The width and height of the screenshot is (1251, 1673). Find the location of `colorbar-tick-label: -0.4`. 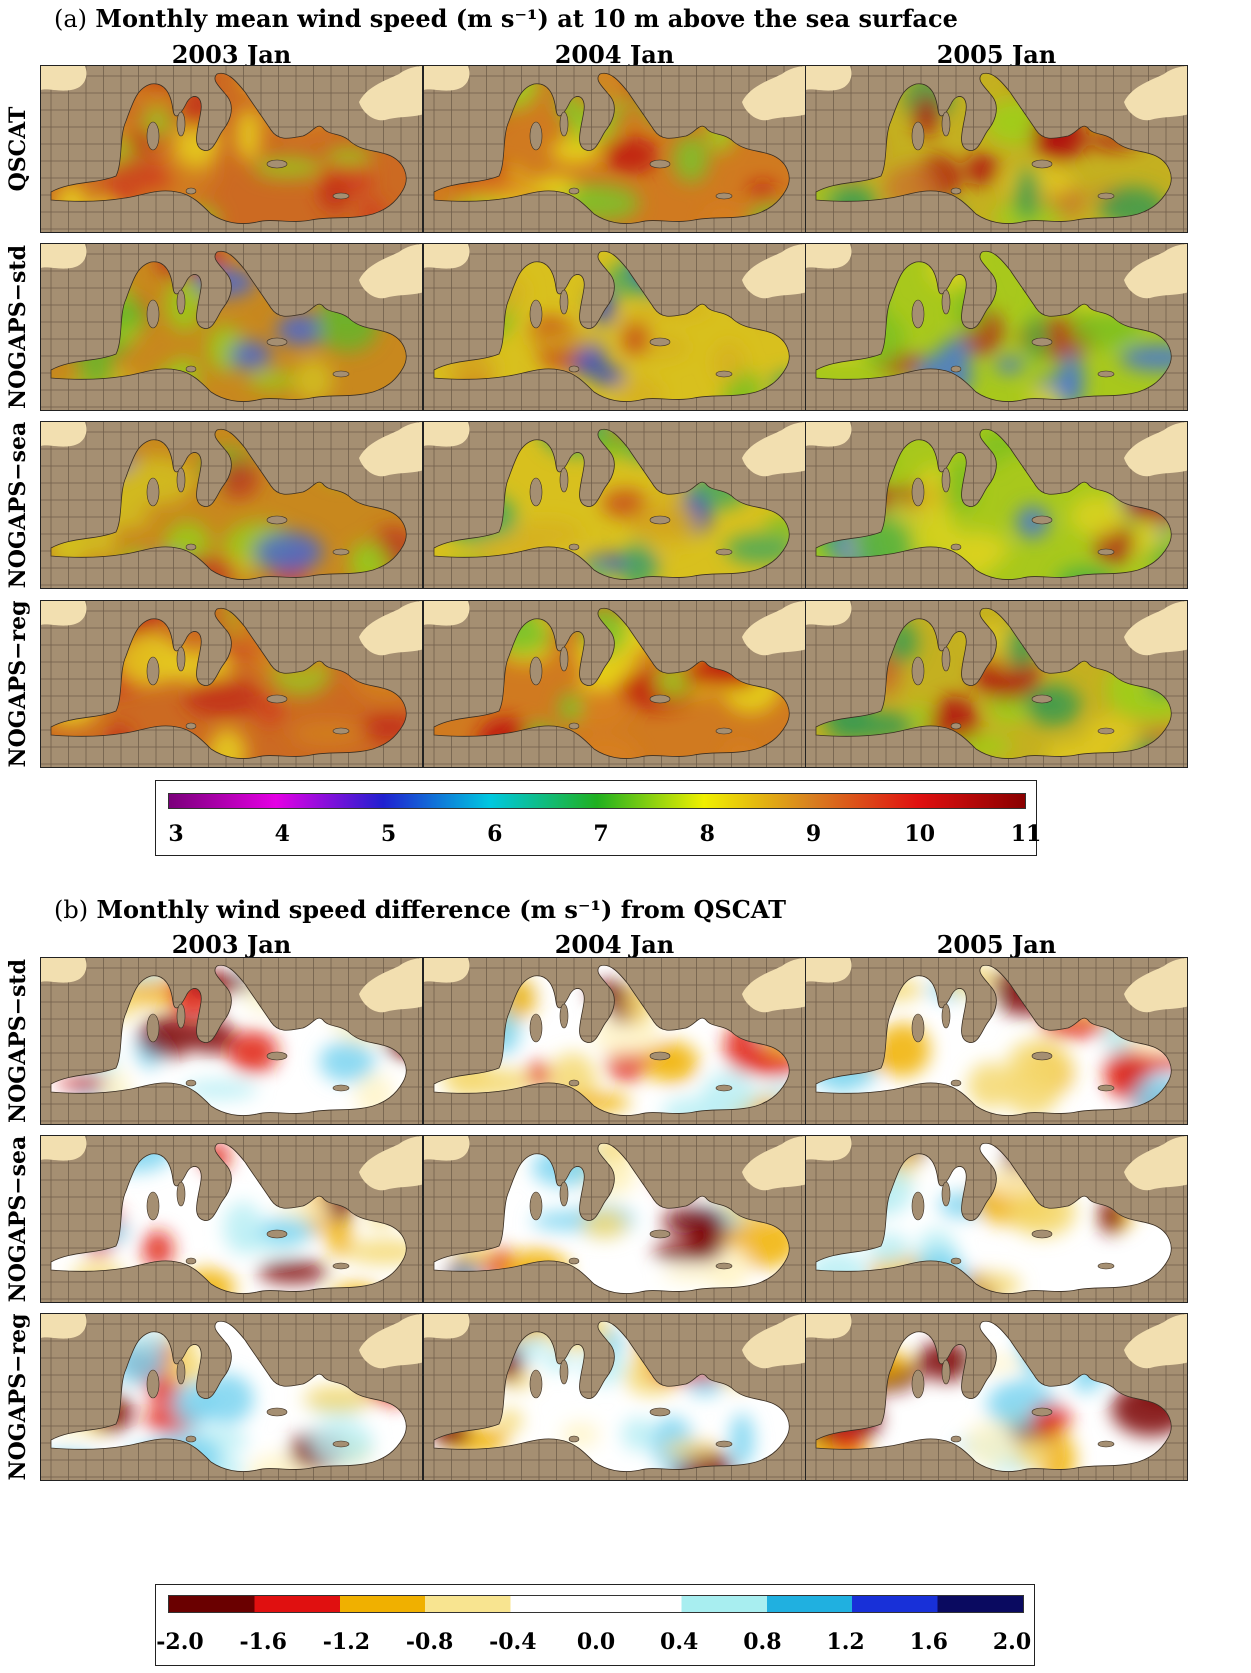

colorbar-tick-label: -0.4 is located at coordinates (513, 1642).